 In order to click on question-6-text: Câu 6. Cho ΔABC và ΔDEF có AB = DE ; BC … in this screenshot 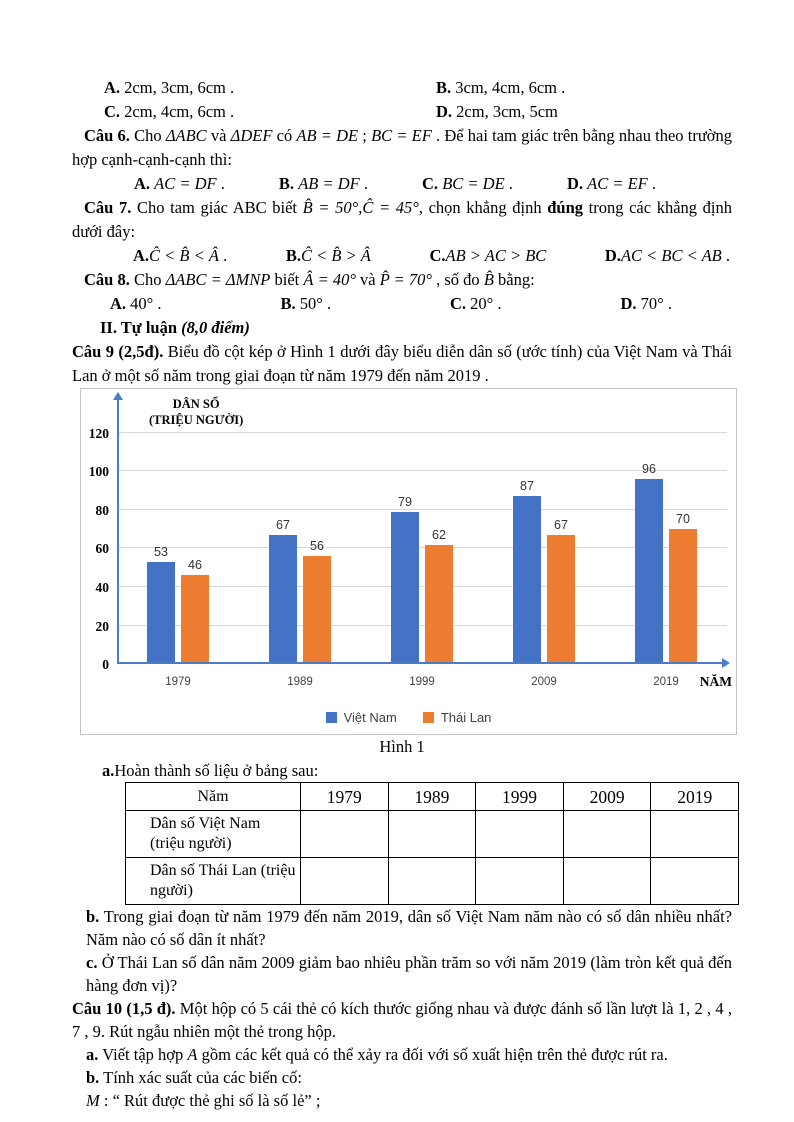, I will do `click(402, 147)`.